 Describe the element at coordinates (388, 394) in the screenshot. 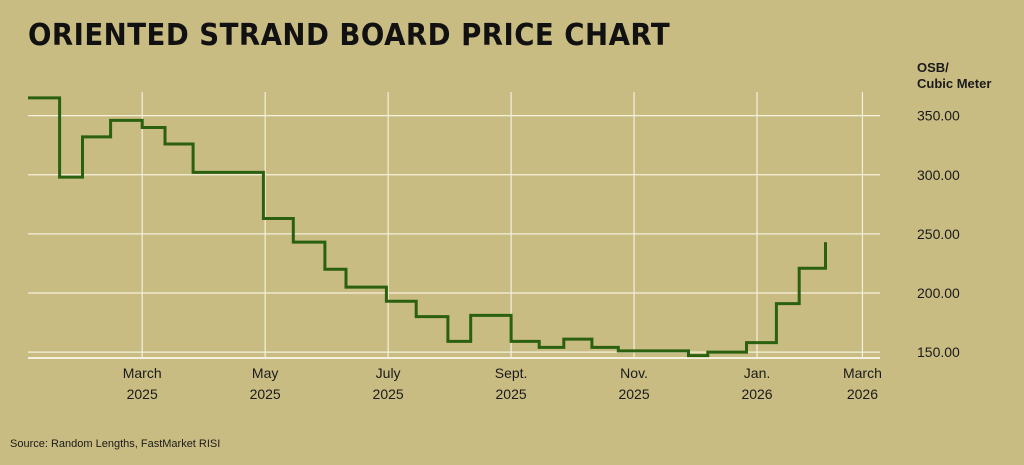

I see `x-tick-year-2: 2025` at that location.